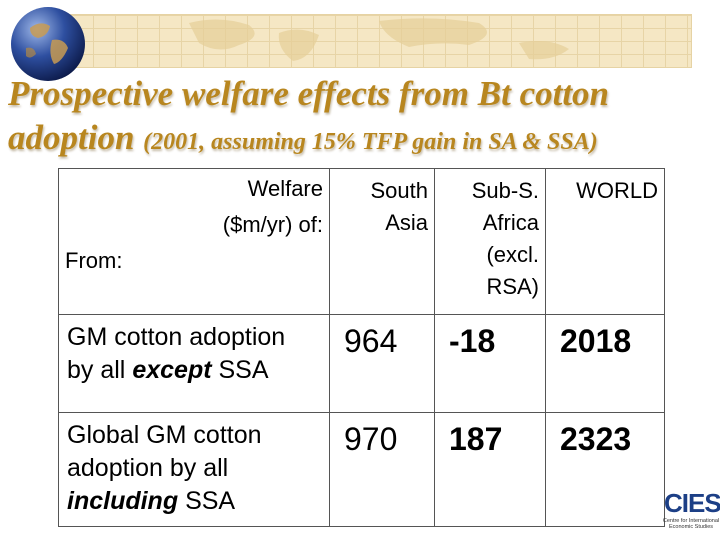 Image resolution: width=720 pixels, height=540 pixels. What do you see at coordinates (692, 503) in the screenshot?
I see `logo-mark: CIES` at bounding box center [692, 503].